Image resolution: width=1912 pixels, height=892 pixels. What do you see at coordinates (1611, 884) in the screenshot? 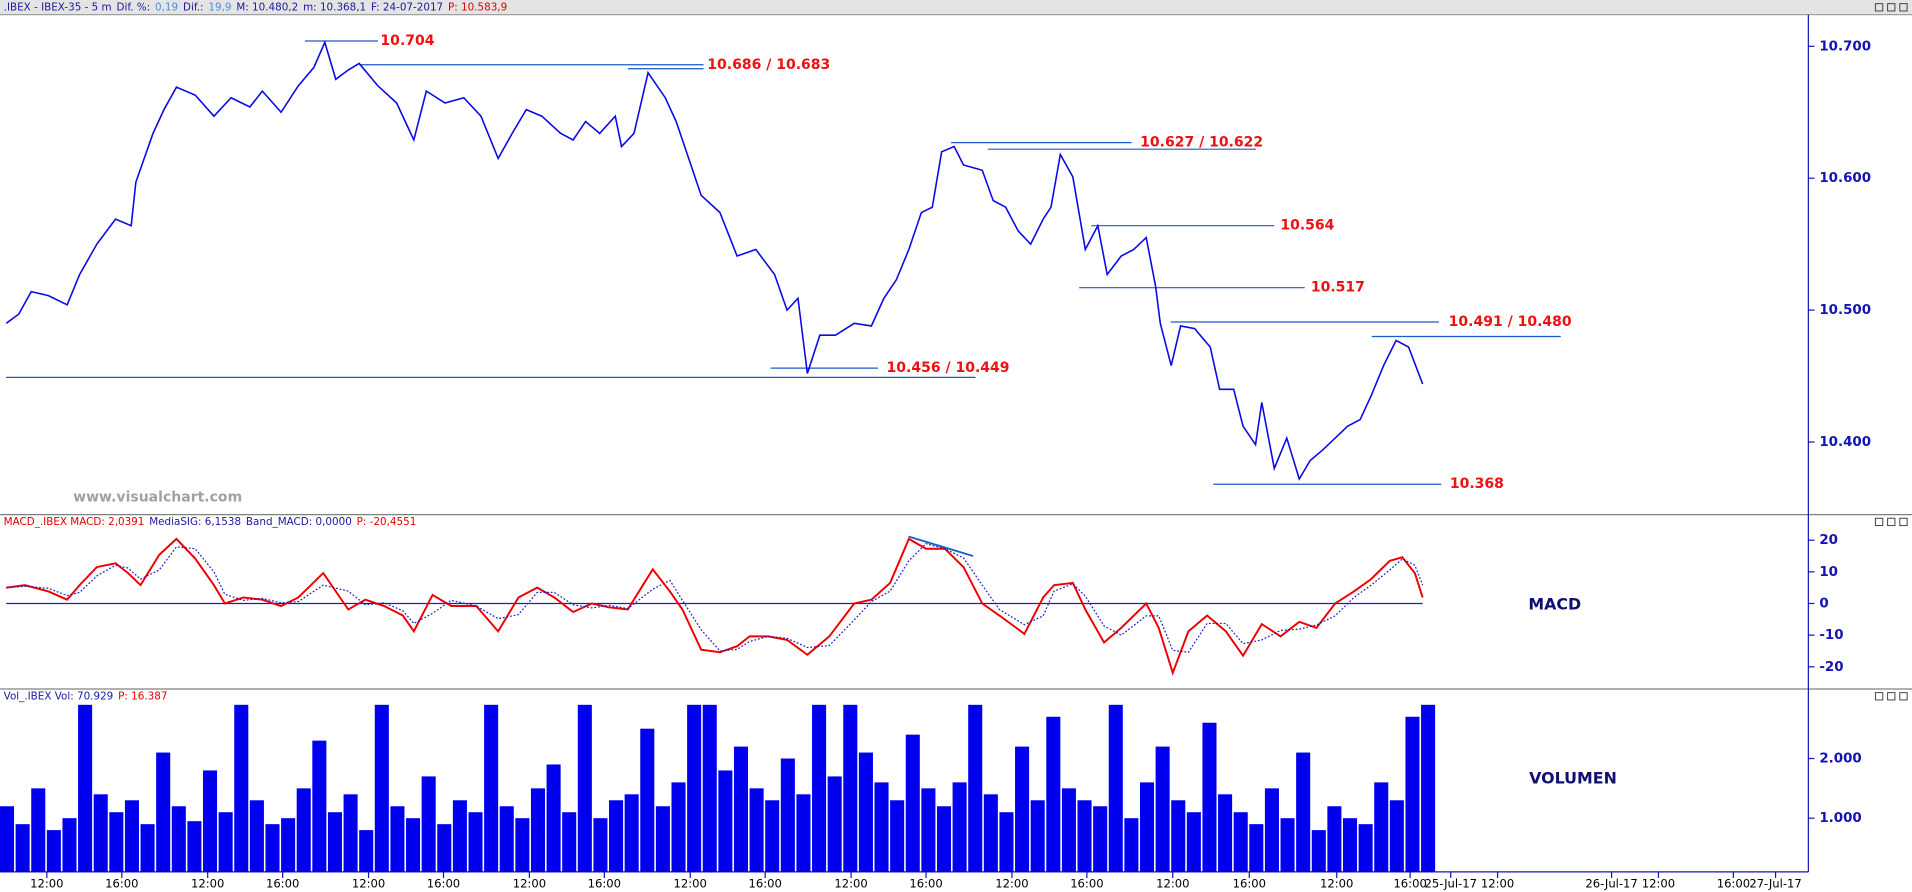
I see `x-tick-label: 26-Jul-17` at bounding box center [1611, 884].